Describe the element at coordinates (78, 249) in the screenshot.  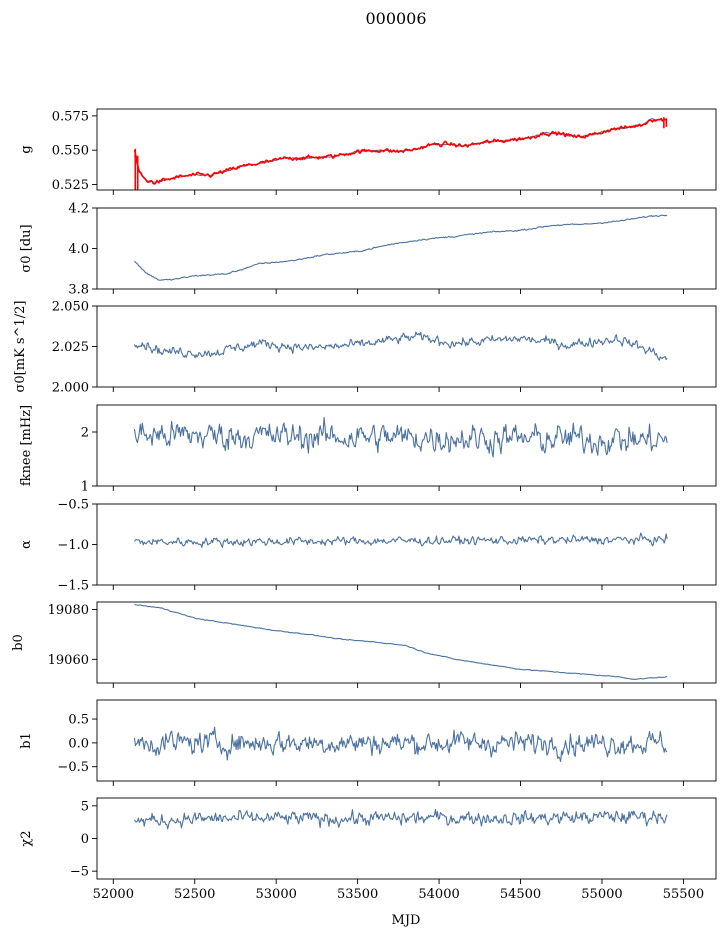
I see `y-tick-label: 4.0` at that location.